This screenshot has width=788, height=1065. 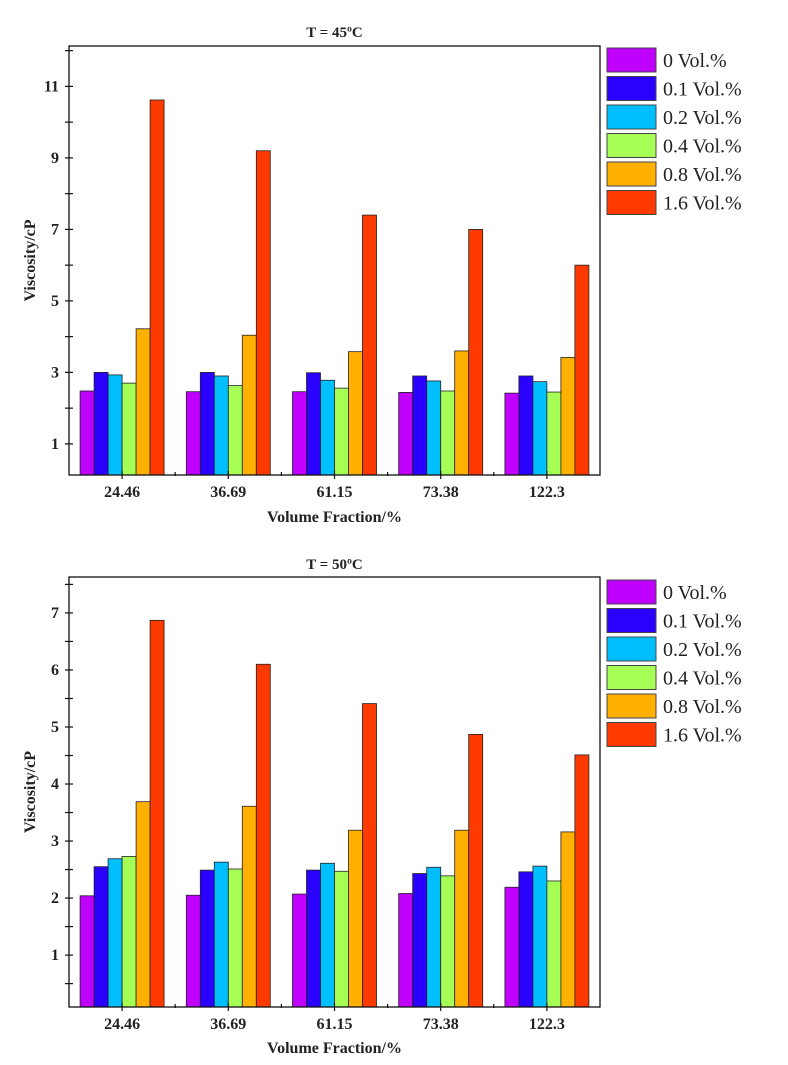 I want to click on y-tick-label: 4, so click(x=55, y=784).